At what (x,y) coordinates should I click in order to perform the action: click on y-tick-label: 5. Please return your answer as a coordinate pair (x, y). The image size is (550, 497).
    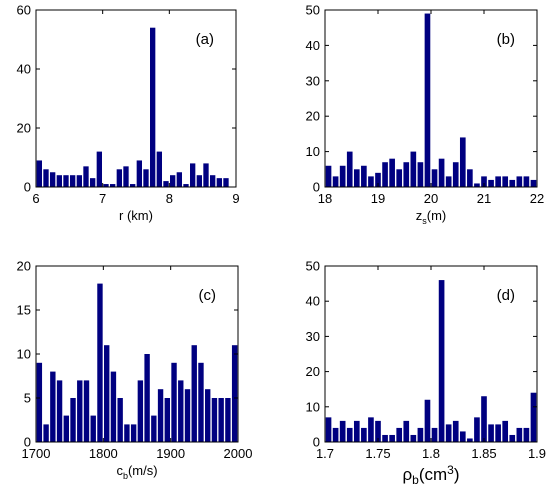
    Looking at the image, I should click on (27, 398).